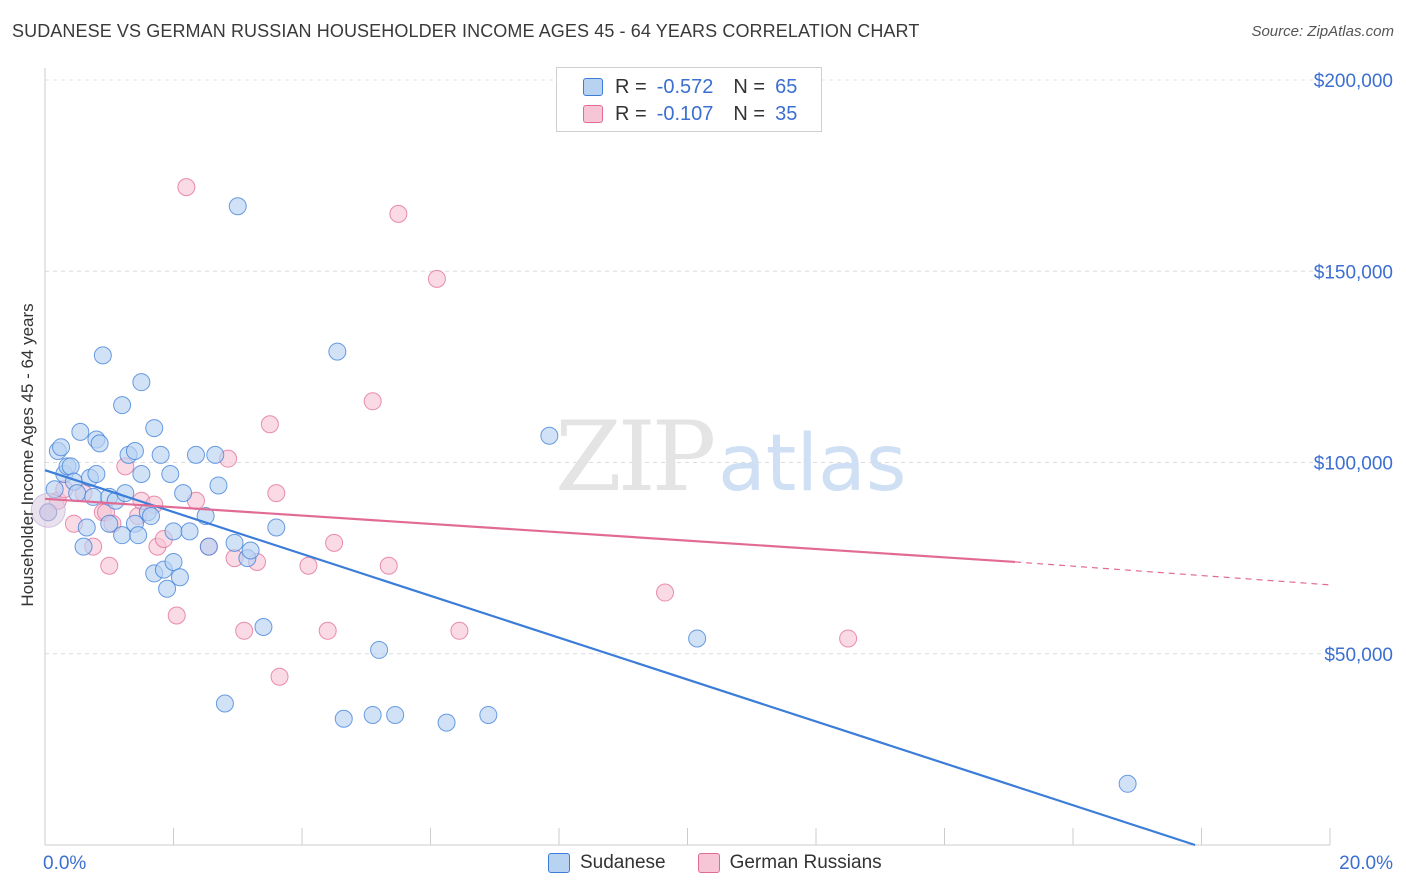  Describe the element at coordinates (530, 530) in the screenshot. I see `german-russian-trend-line` at that location.